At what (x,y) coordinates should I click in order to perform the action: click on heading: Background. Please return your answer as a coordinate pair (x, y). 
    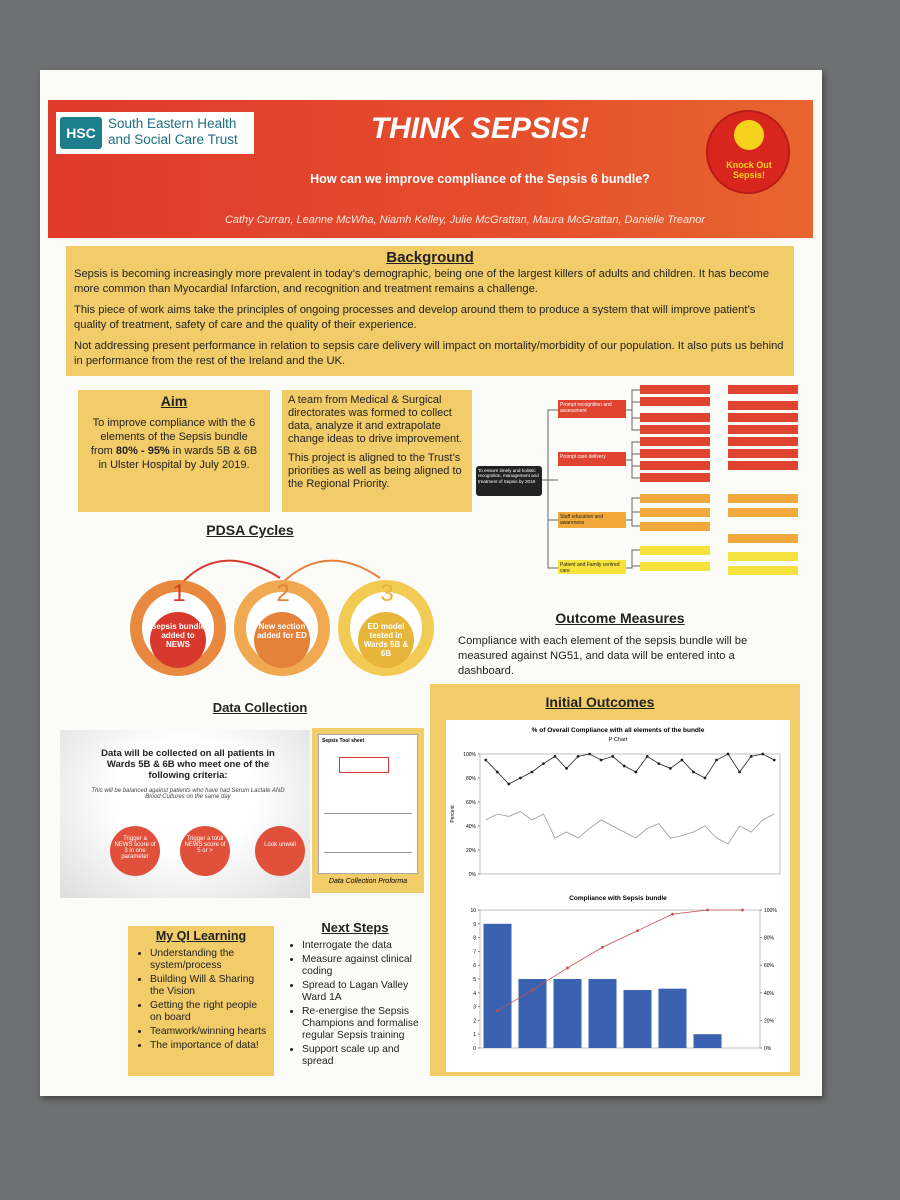
    Looking at the image, I should click on (430, 257).